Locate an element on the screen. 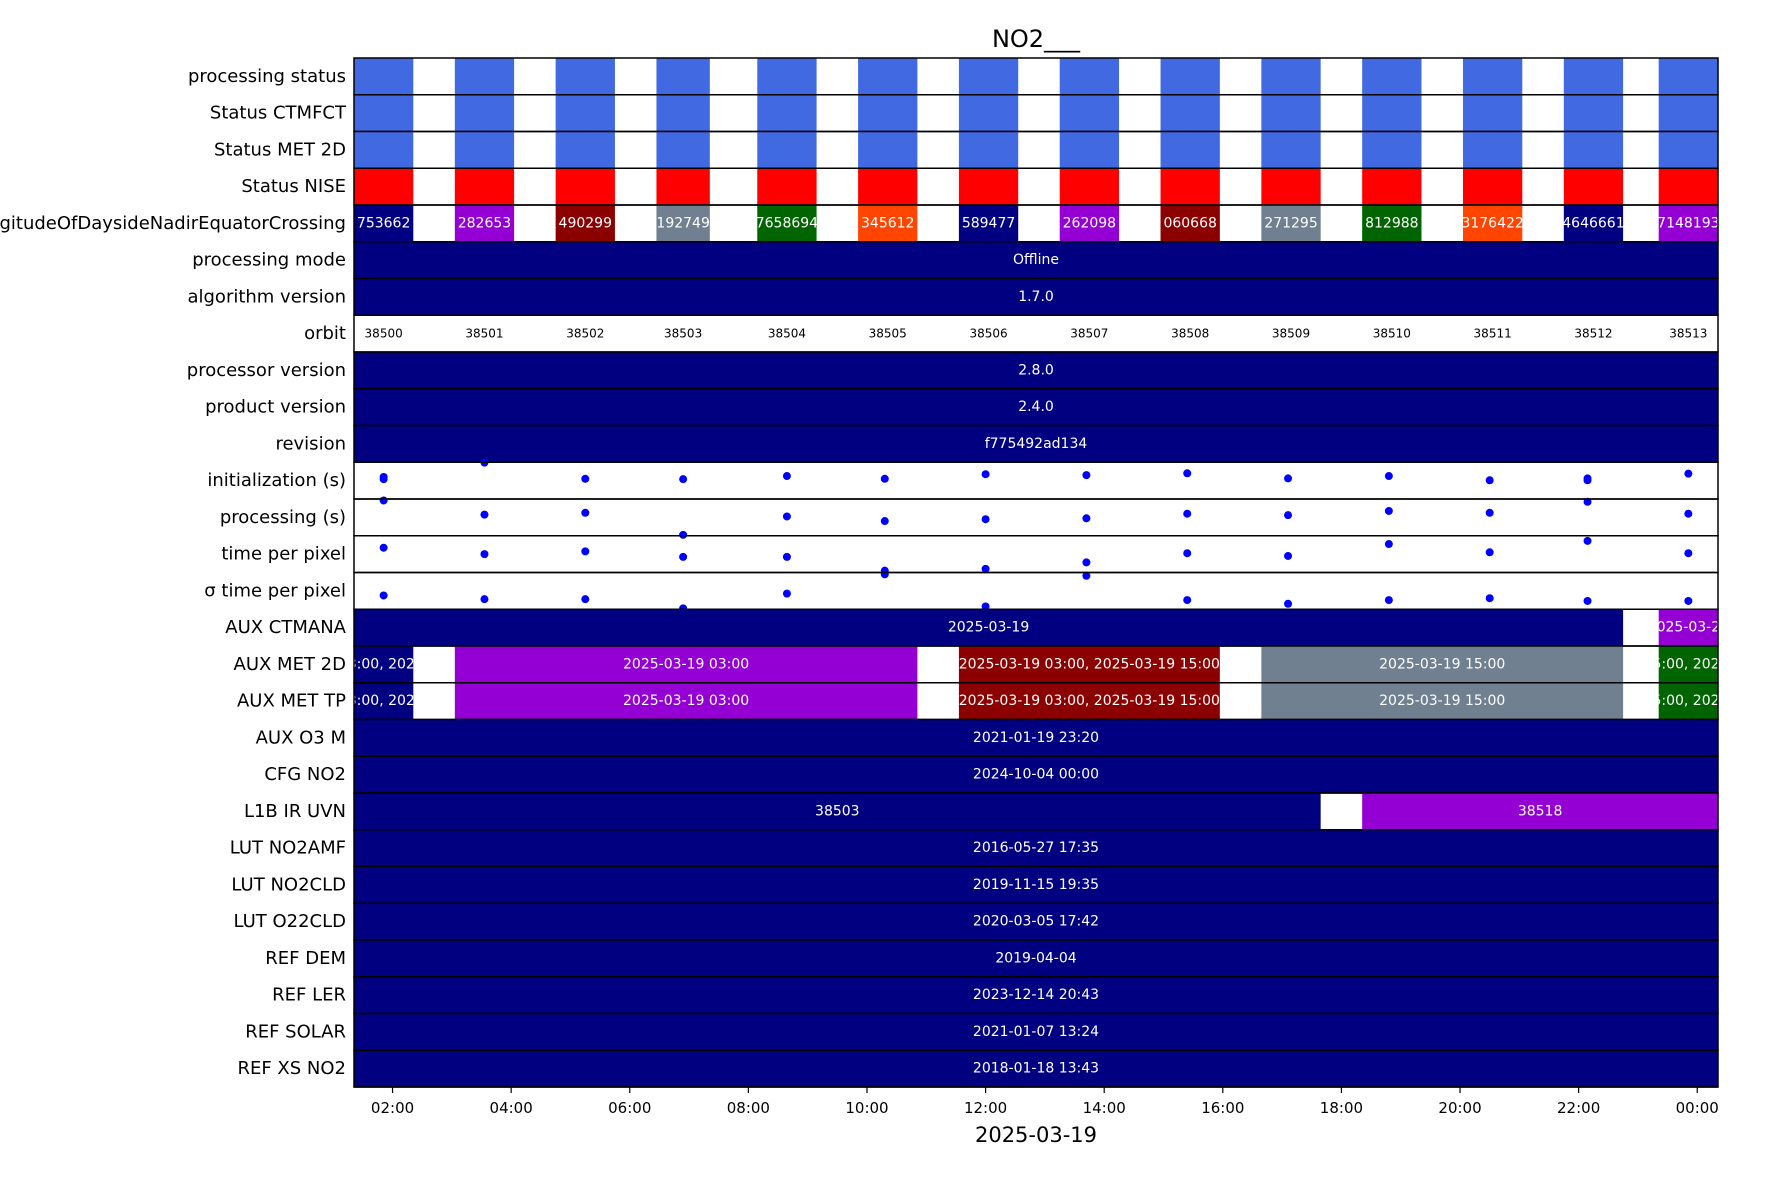 The width and height of the screenshot is (1771, 1181). x-tick-label: 00:00 is located at coordinates (1697, 1108).